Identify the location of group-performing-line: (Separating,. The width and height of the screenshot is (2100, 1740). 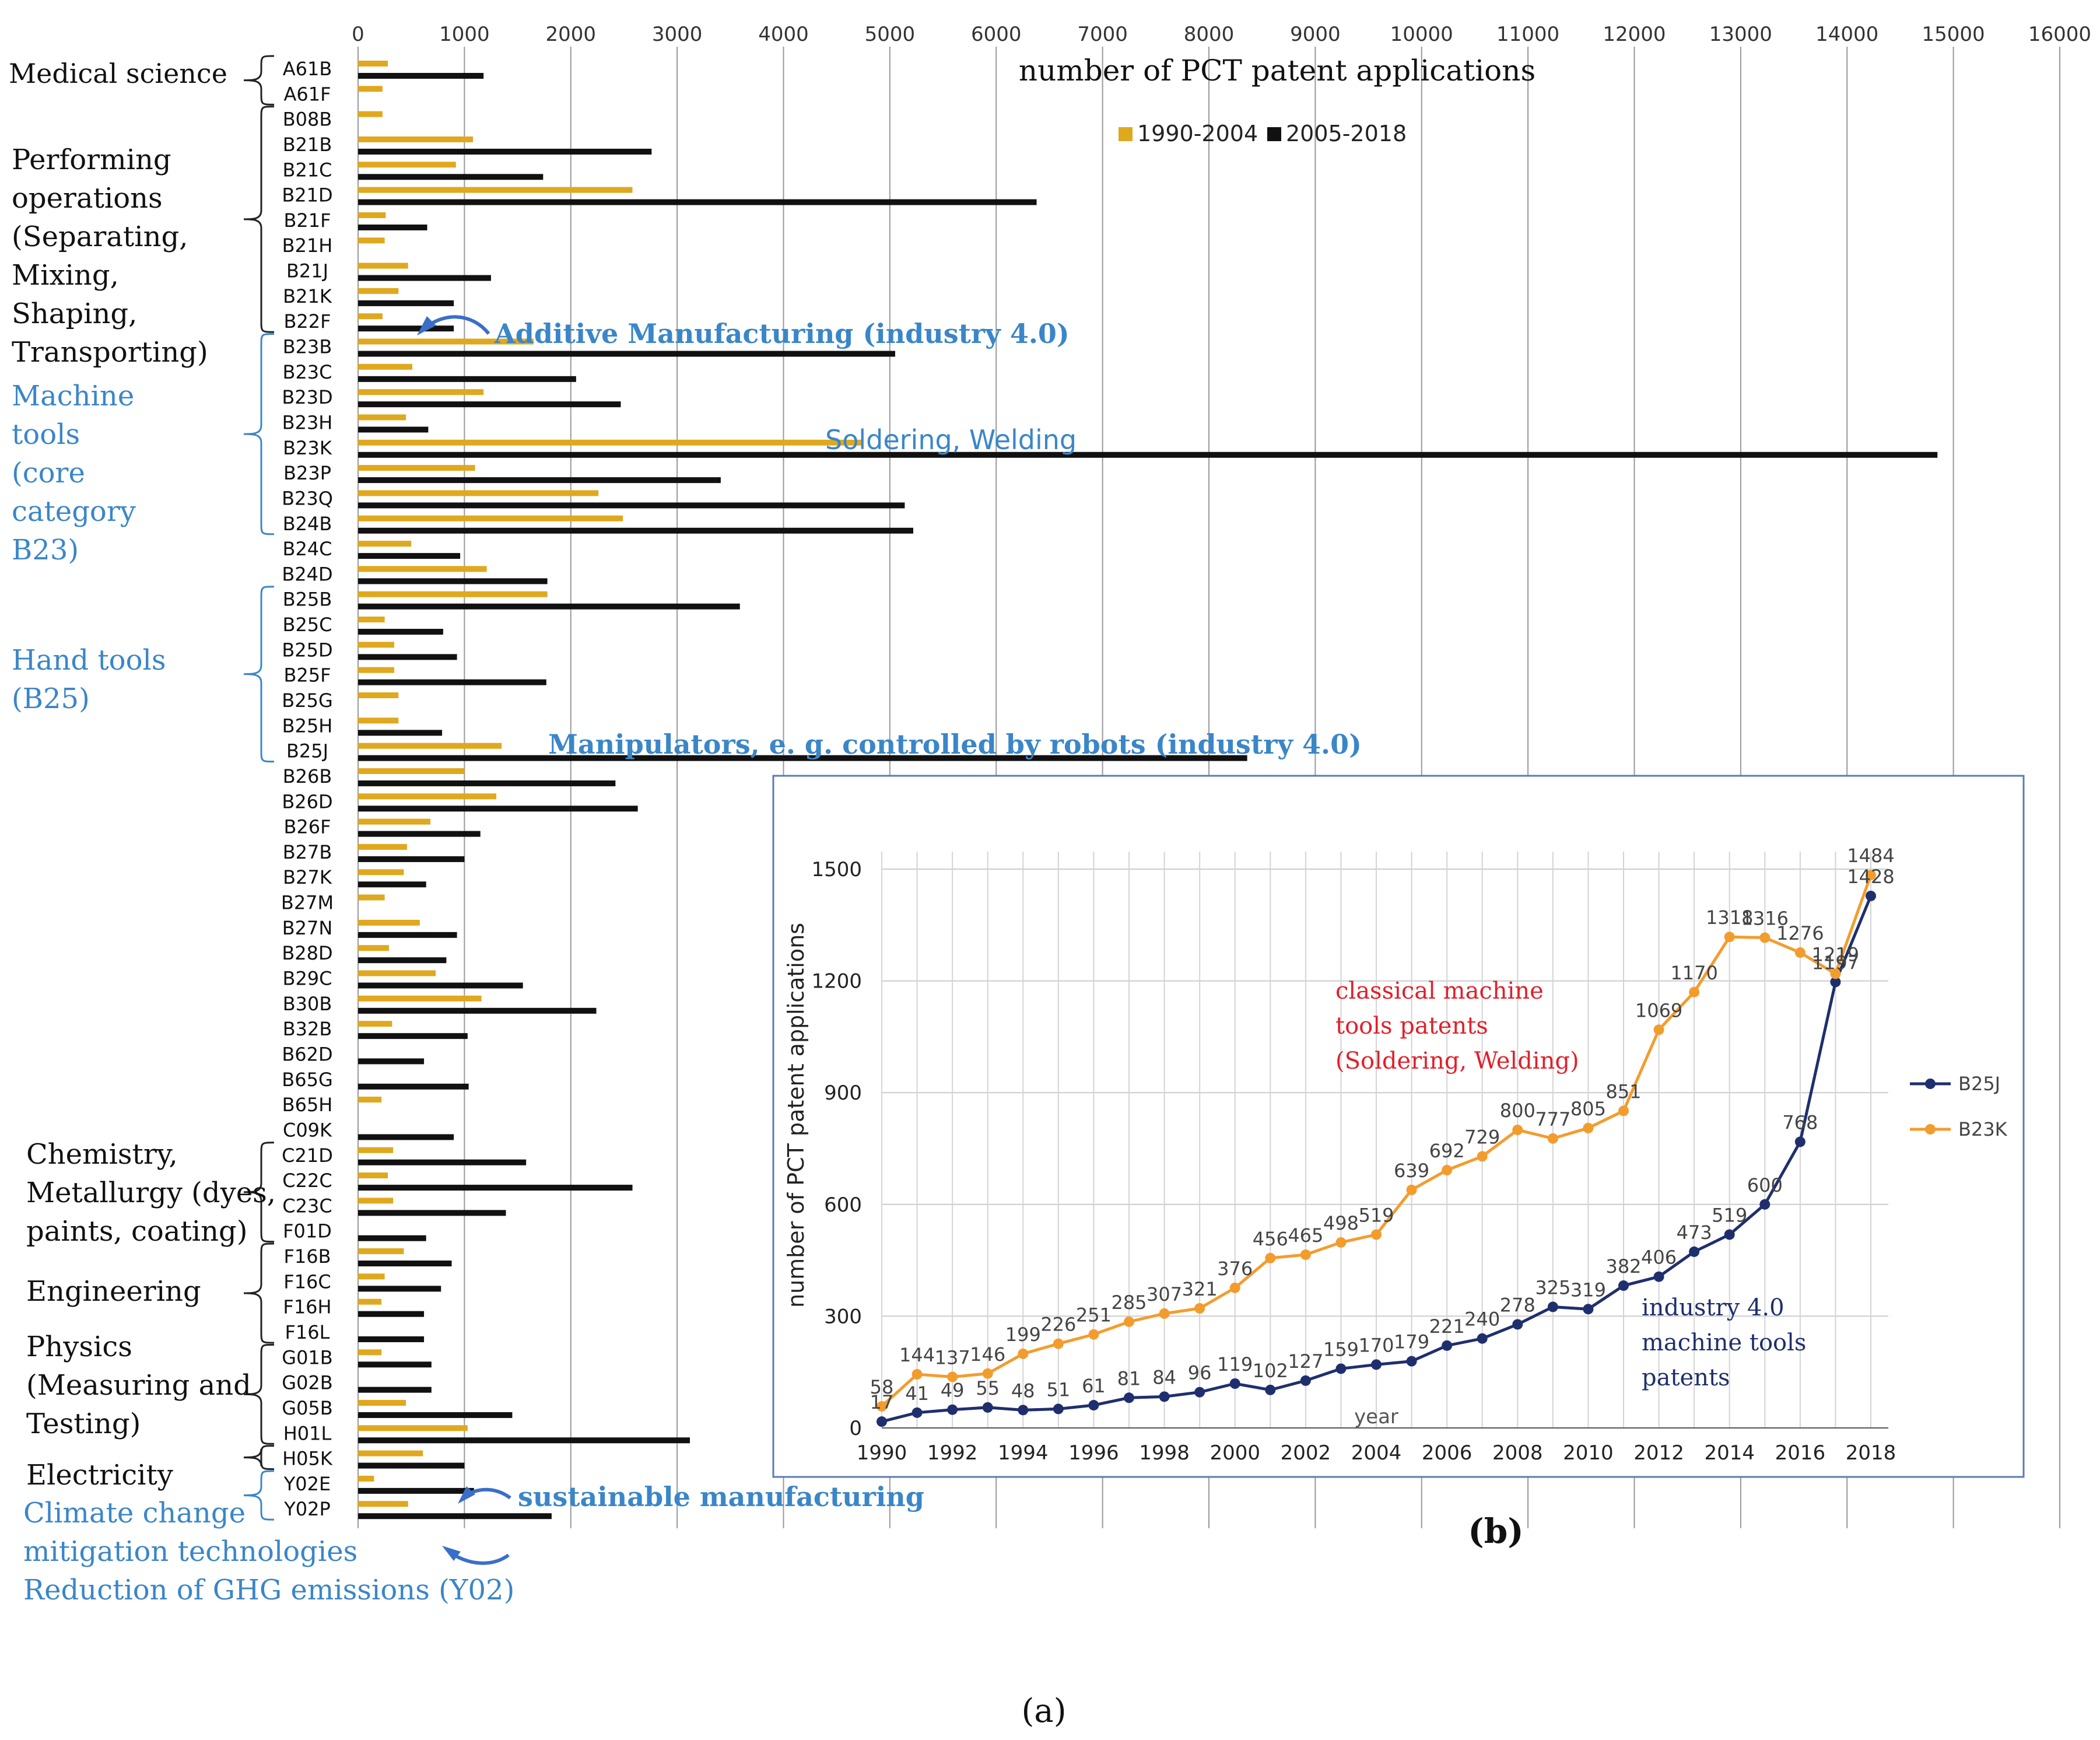
(100, 236).